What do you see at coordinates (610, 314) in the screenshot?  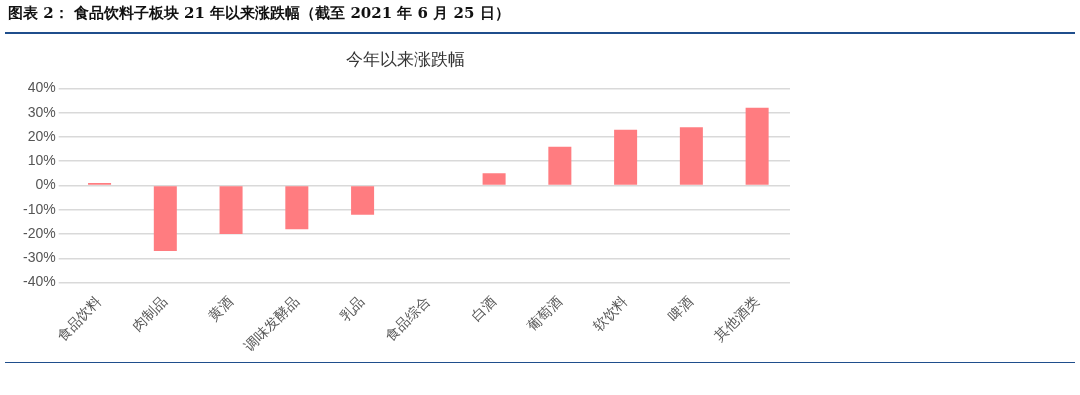 I see `x-tick-label: 软饮料` at bounding box center [610, 314].